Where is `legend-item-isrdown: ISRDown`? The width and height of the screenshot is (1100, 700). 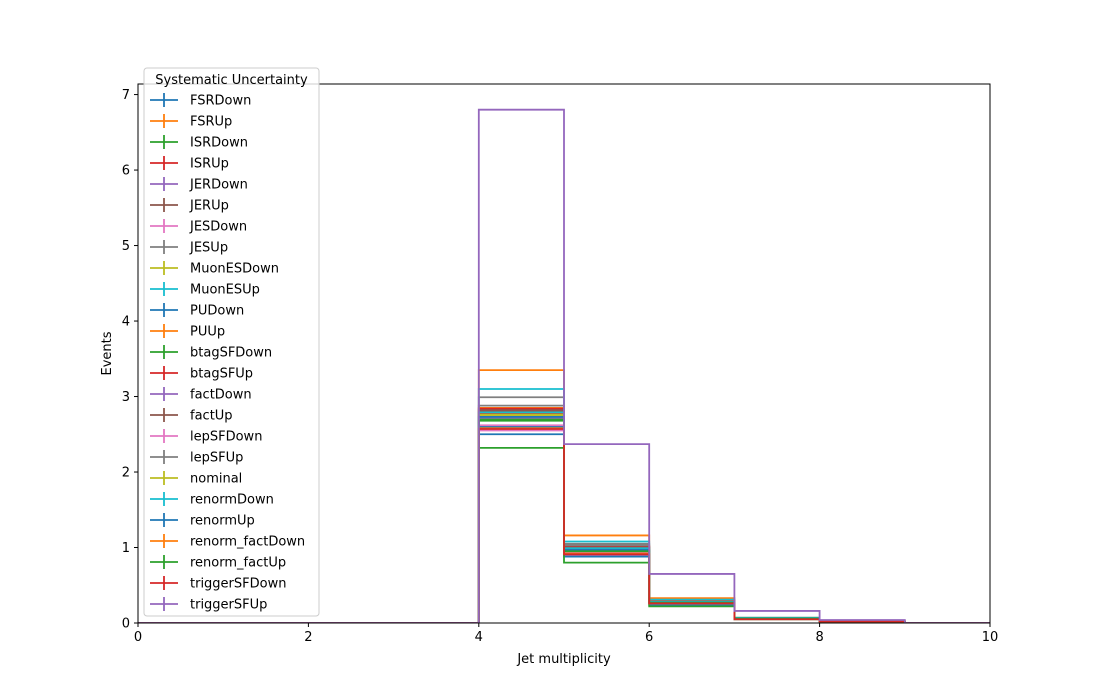
legend-item-isrdown: ISRDown is located at coordinates (199, 143).